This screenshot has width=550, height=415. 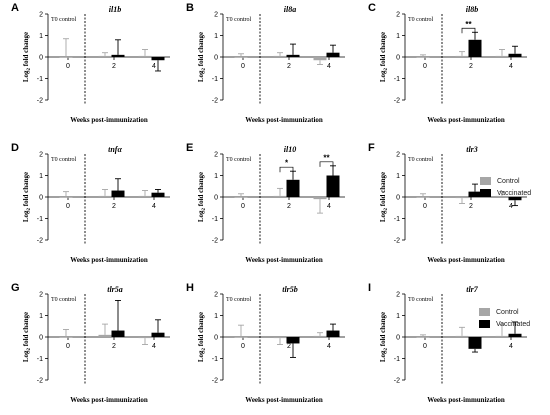 I want to click on panel-letter: I, so click(x=369, y=288).